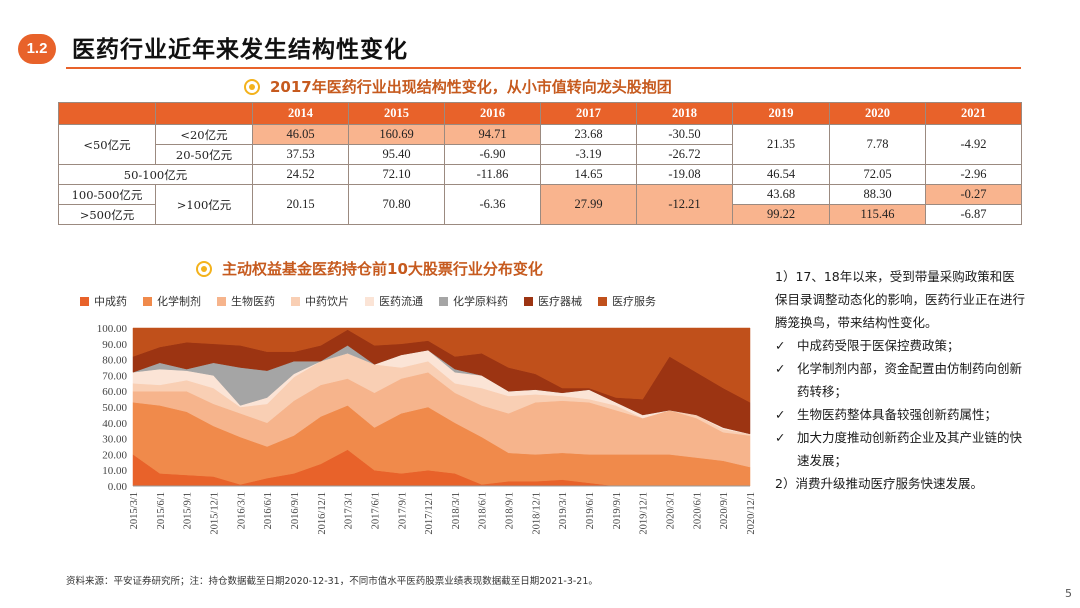 This screenshot has width=1080, height=608. What do you see at coordinates (241, 510) in the screenshot?
I see `x-tick-label: 2016/3/1` at bounding box center [241, 510].